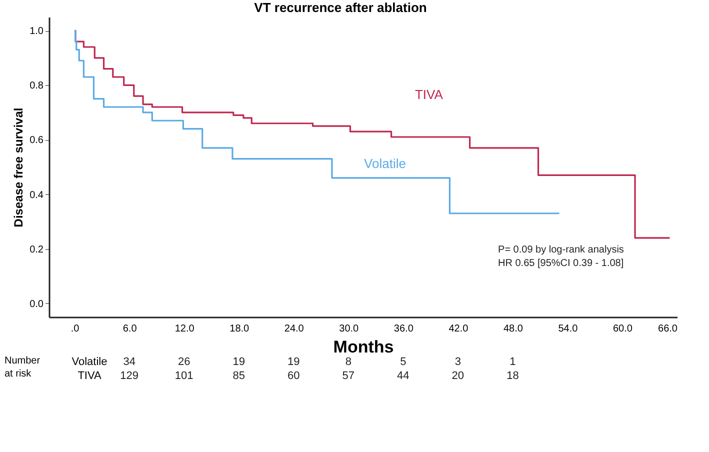  I want to click on data-label: 1, so click(513, 362).